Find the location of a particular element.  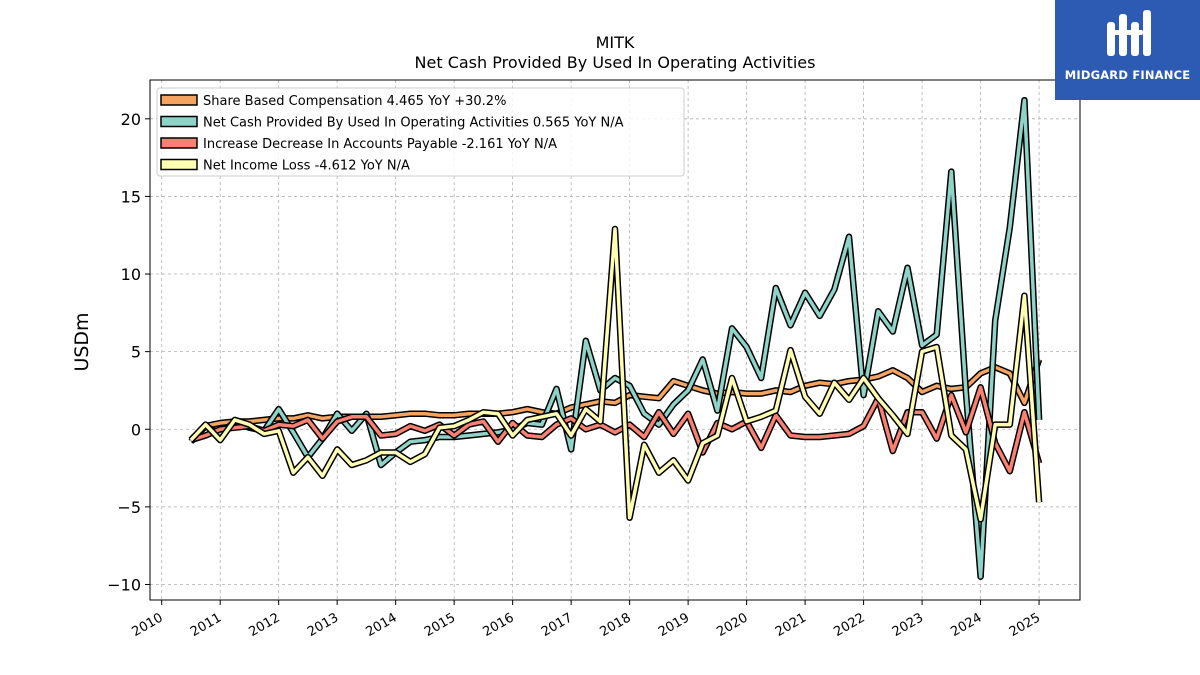

series-line is located at coordinates (615, 429).